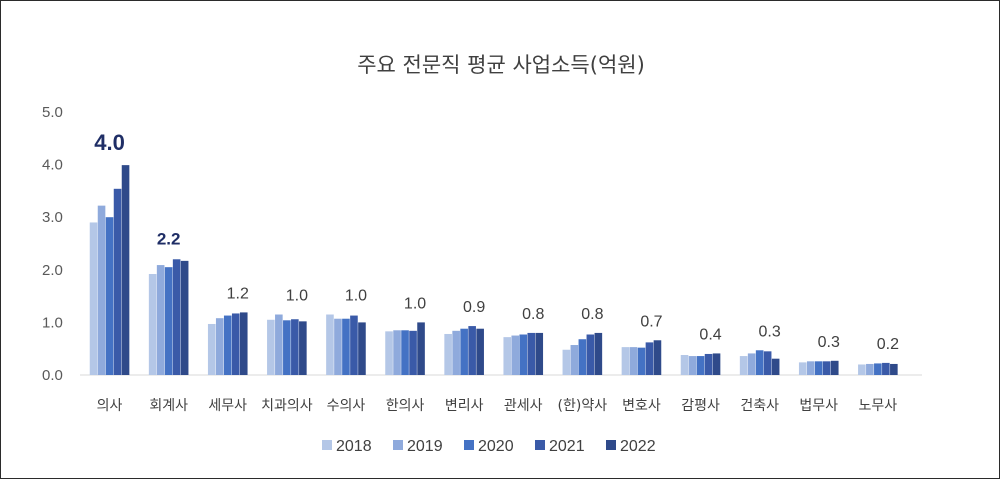 The height and width of the screenshot is (479, 1000). I want to click on category-label: 노무사, so click(878, 406).